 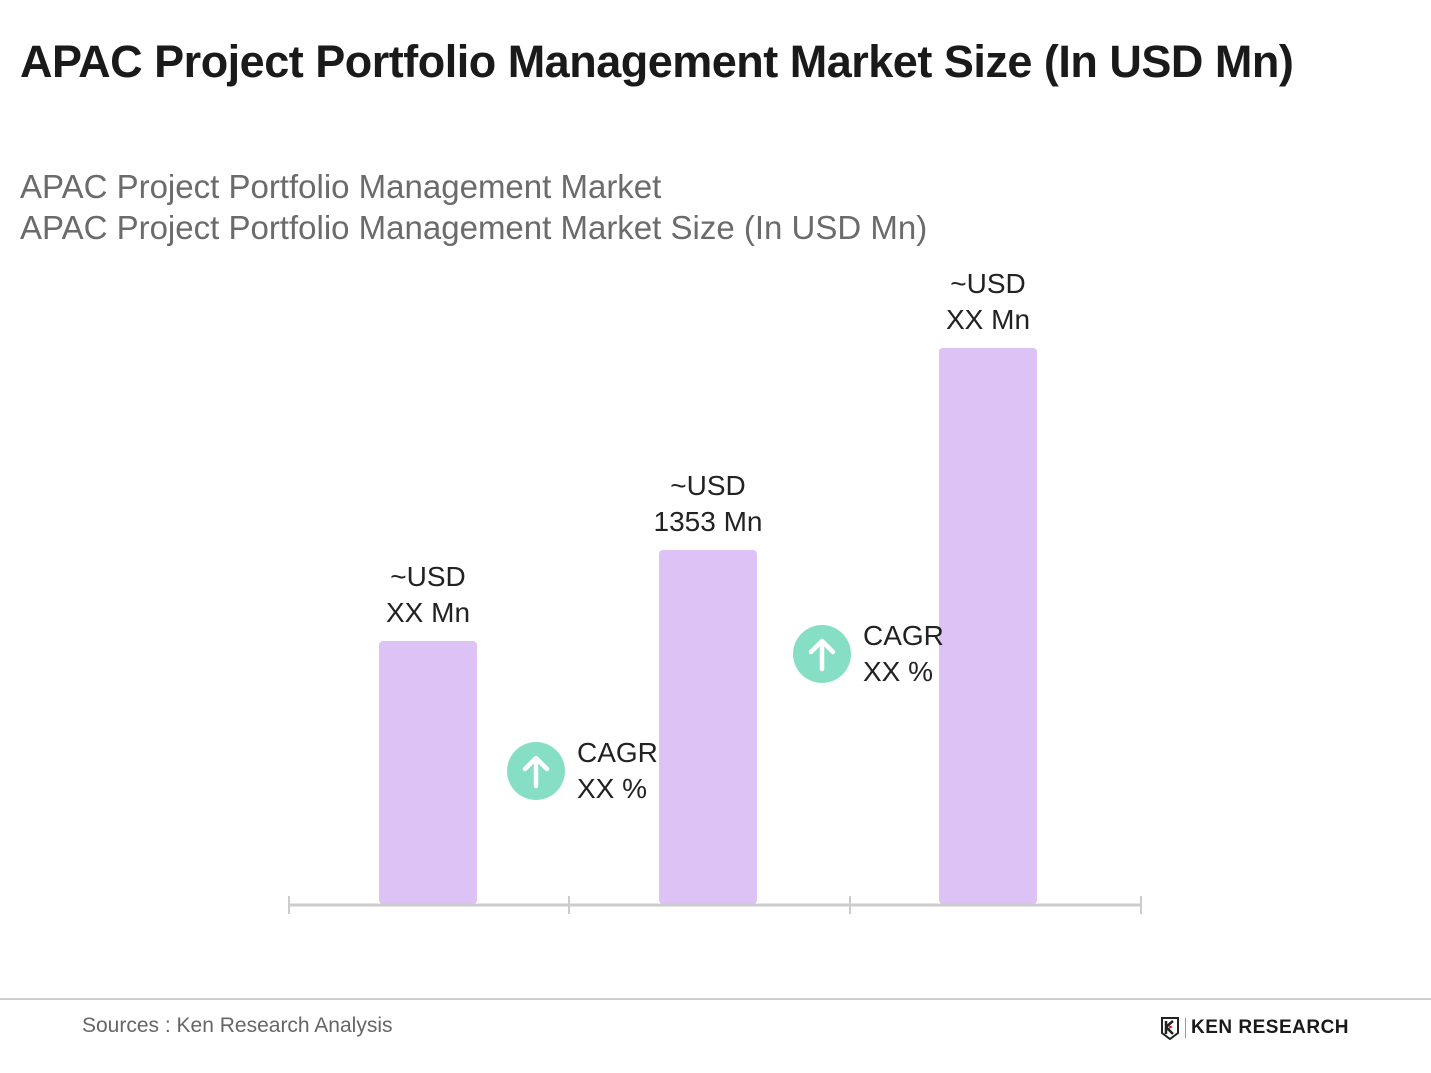 I want to click on footer-divider, so click(x=715, y=999).